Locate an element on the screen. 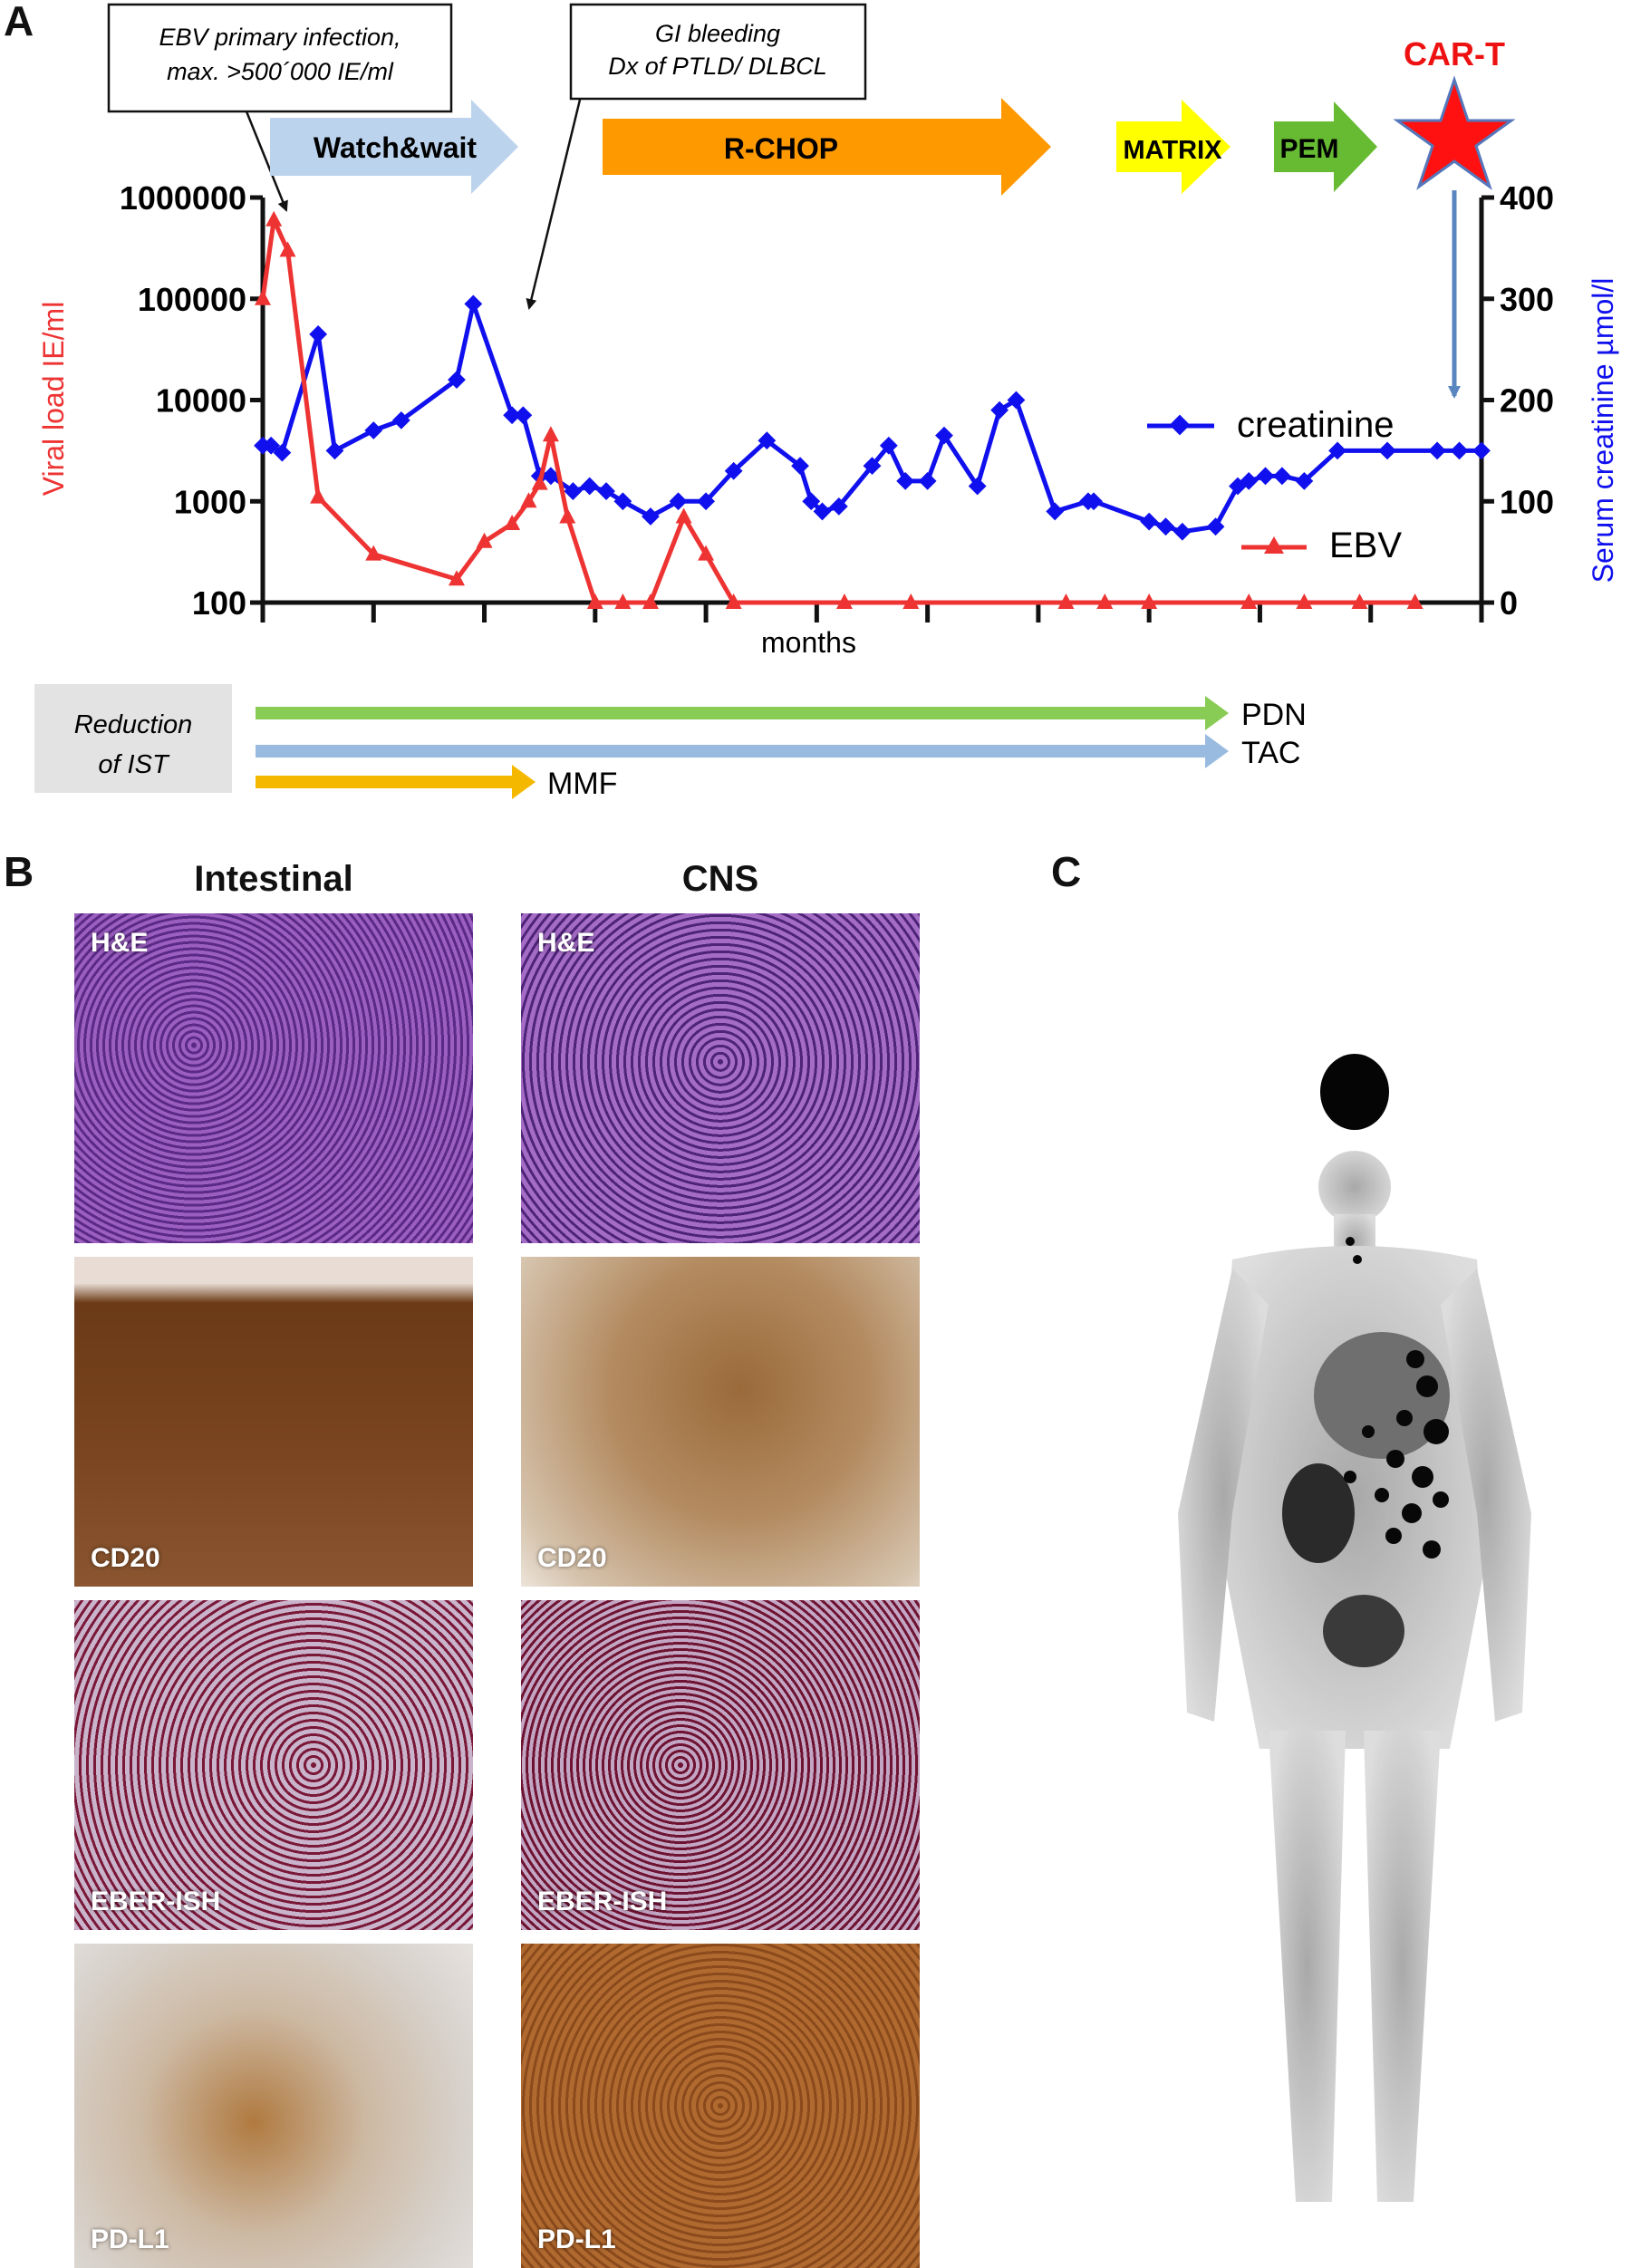 Image resolution: width=1631 pixels, height=2268 pixels. svg-text: PEM is located at coordinates (1308, 149).